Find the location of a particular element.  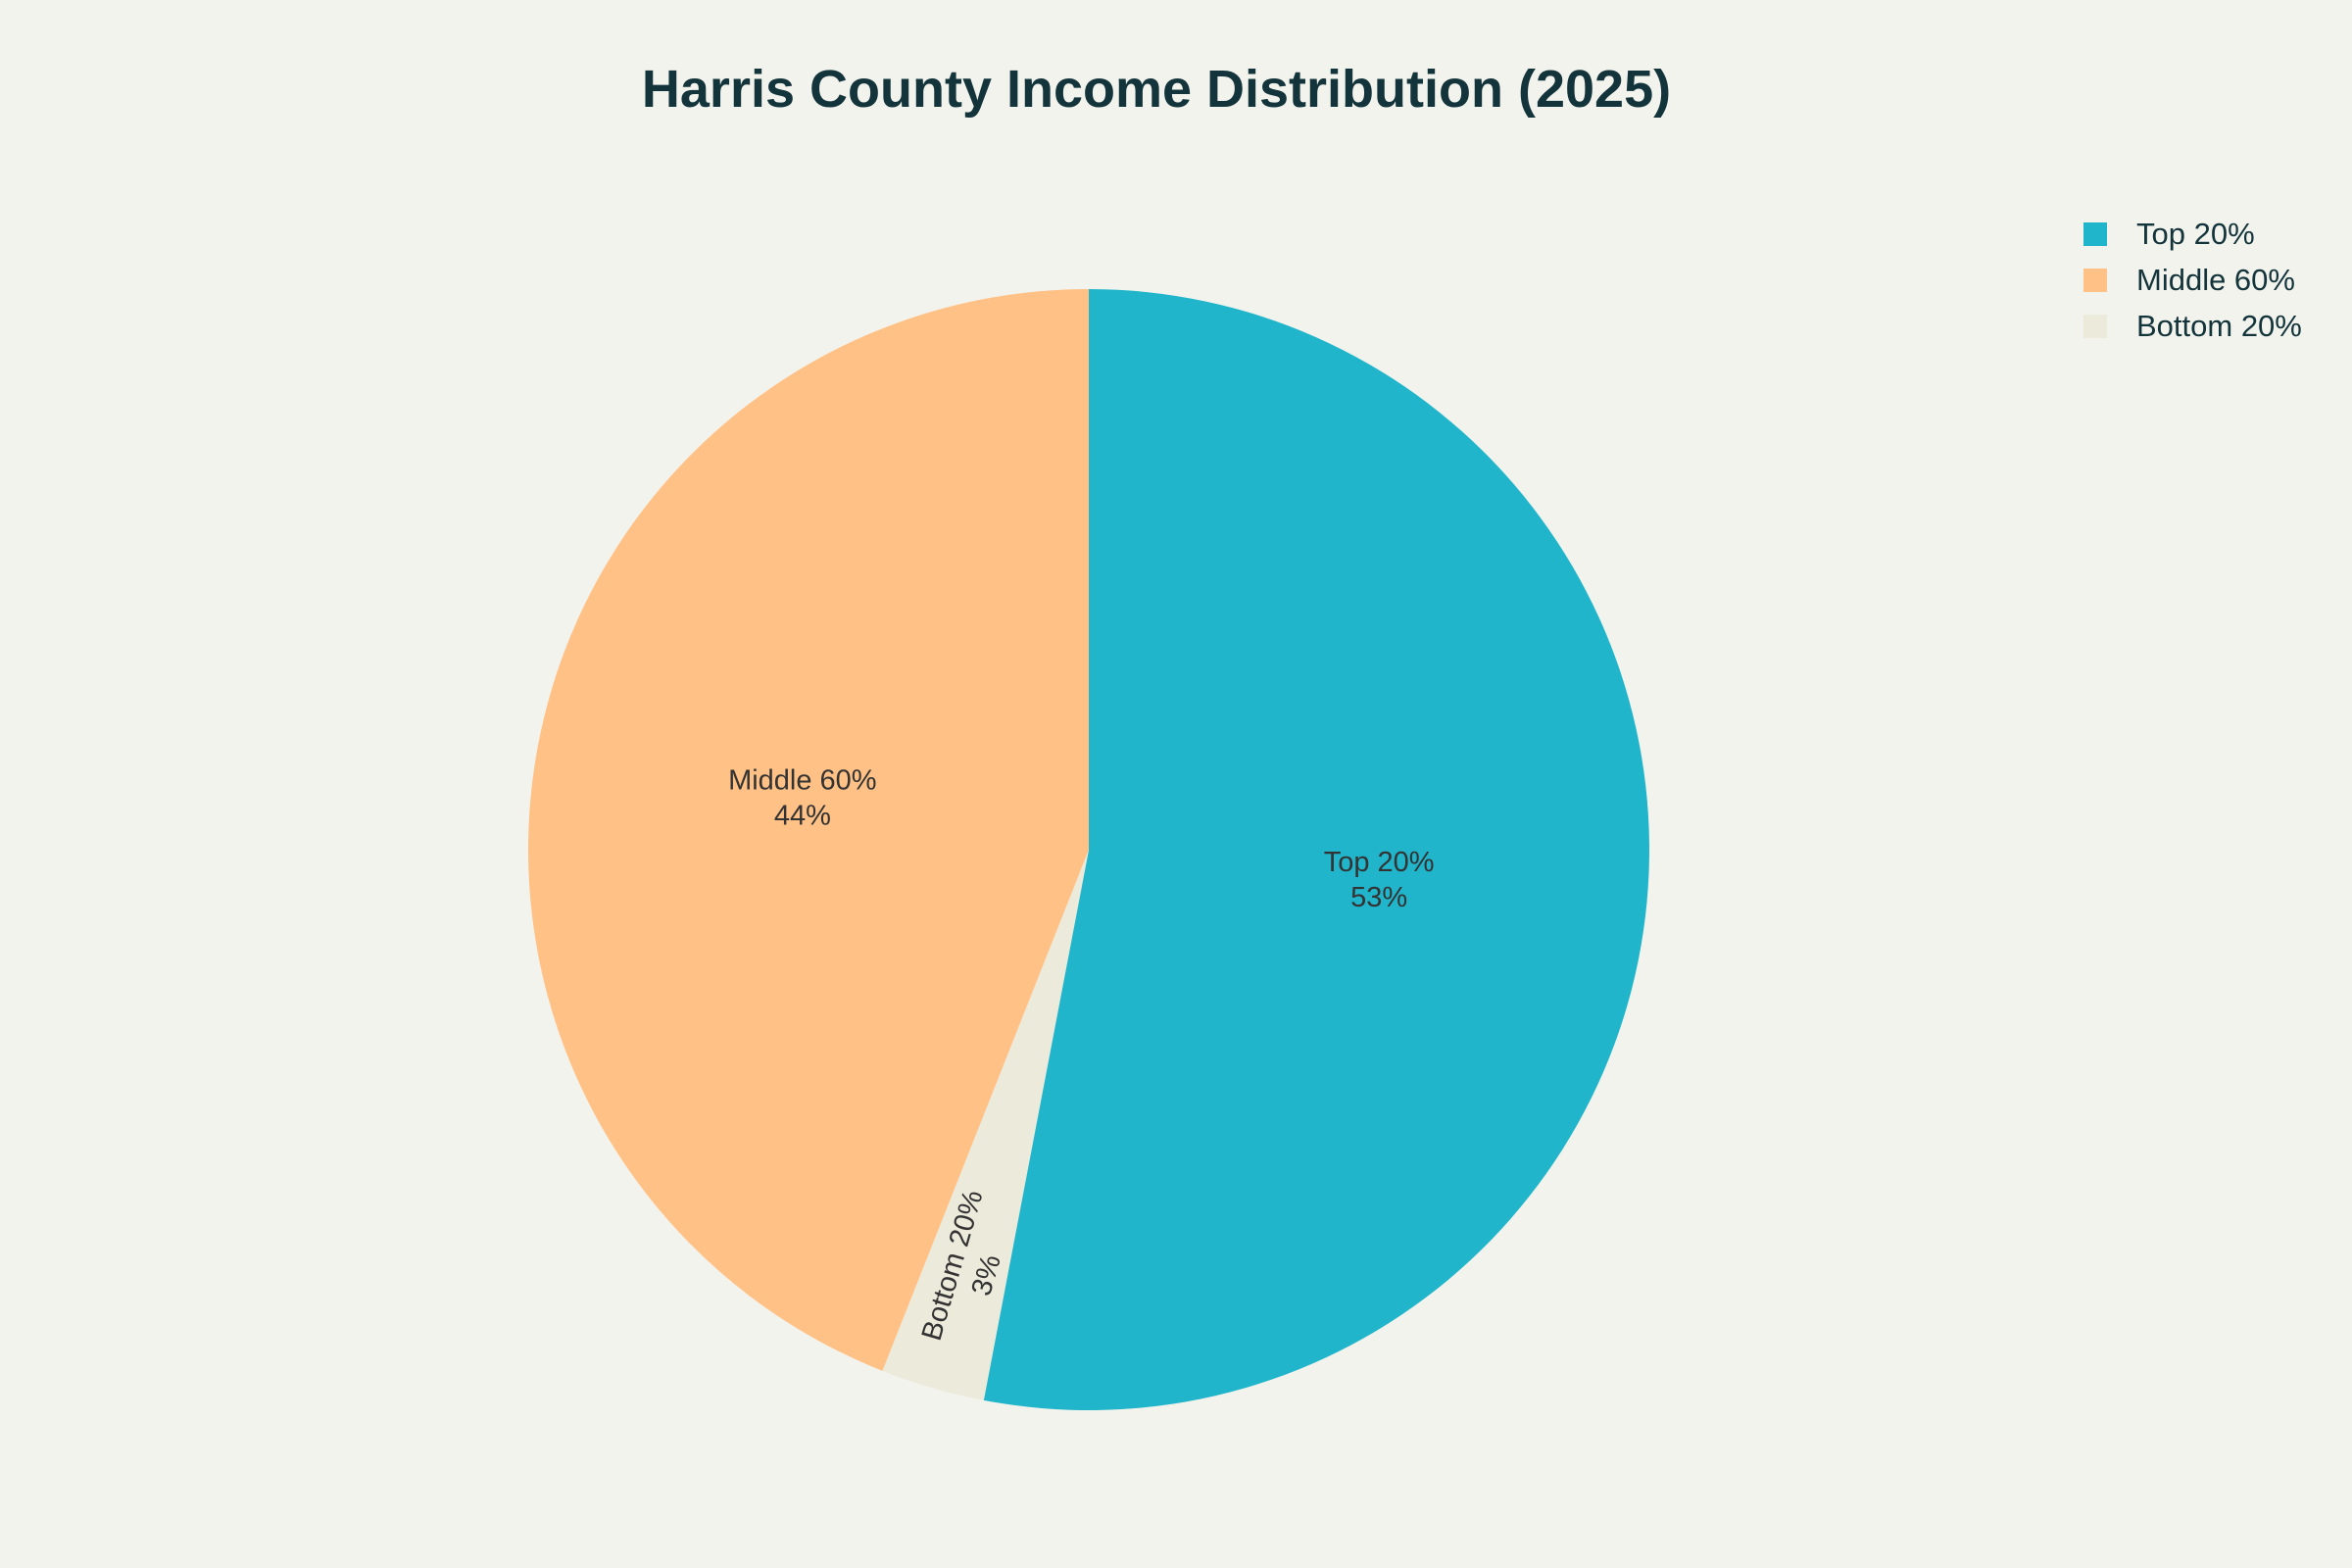

pie-slice is located at coordinates (985, 1125).